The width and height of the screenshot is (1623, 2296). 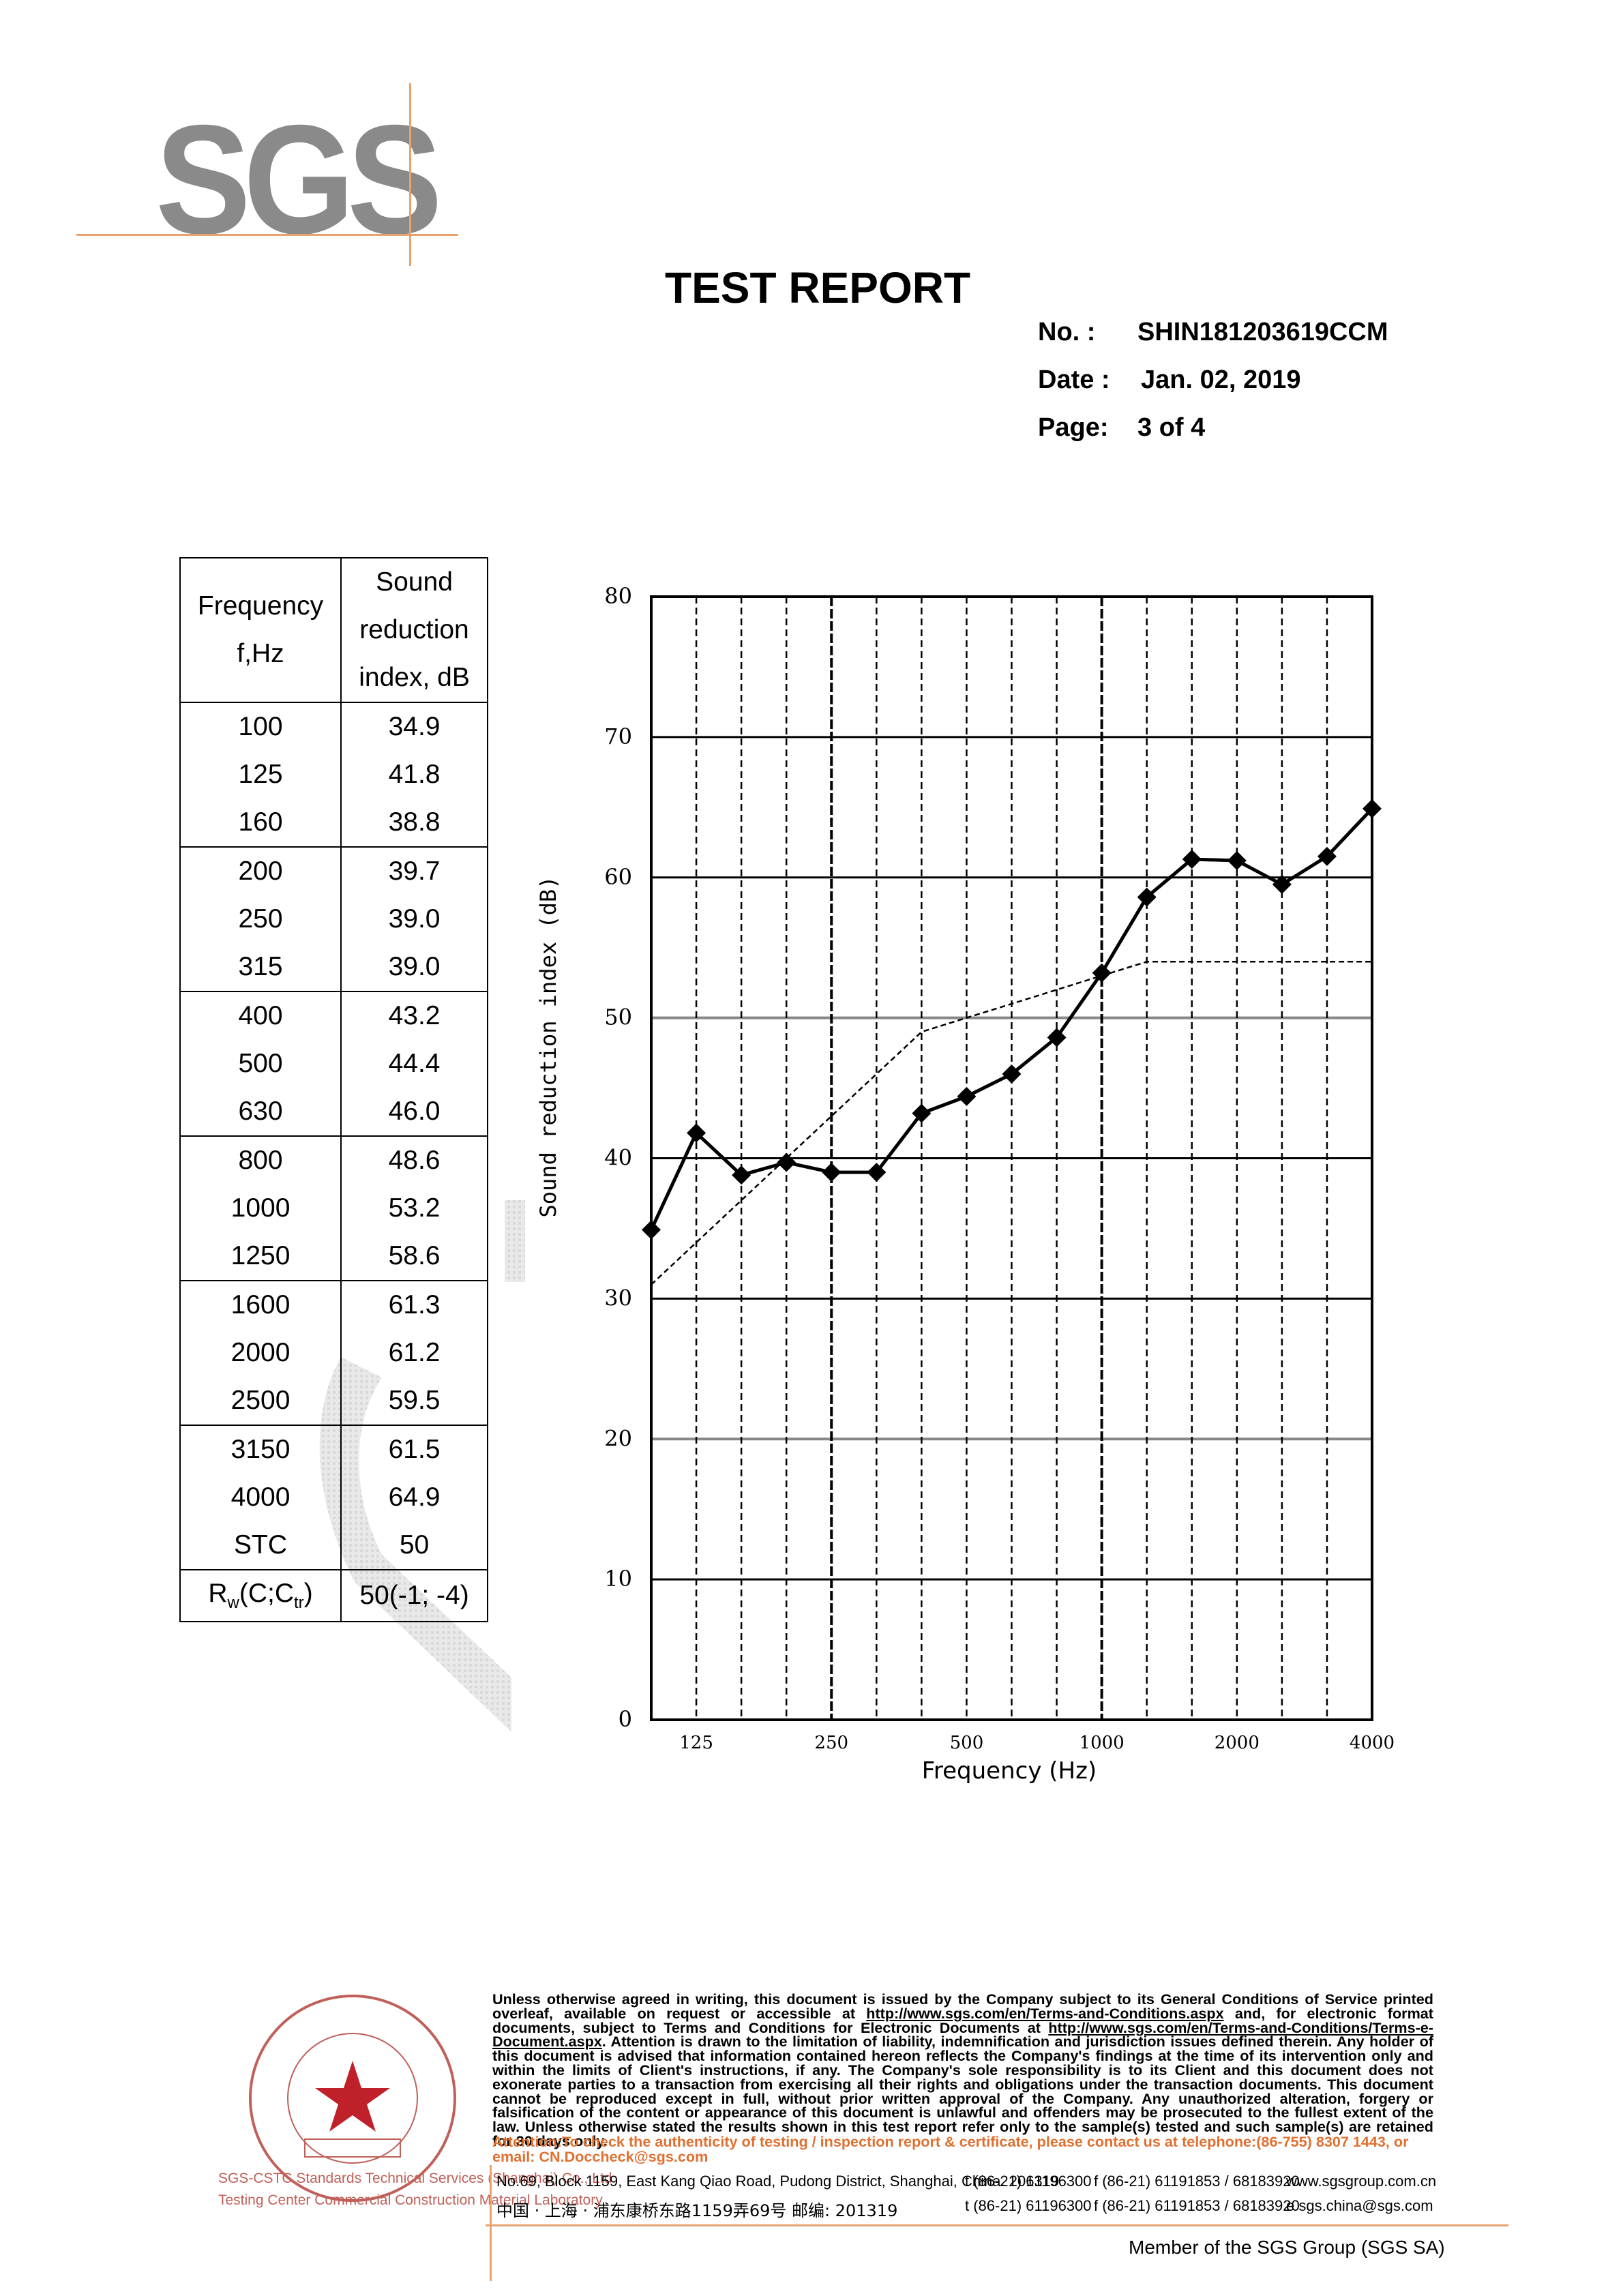 I want to click on y-axis-label: Sound reduction index (dB), so click(x=548, y=1047).